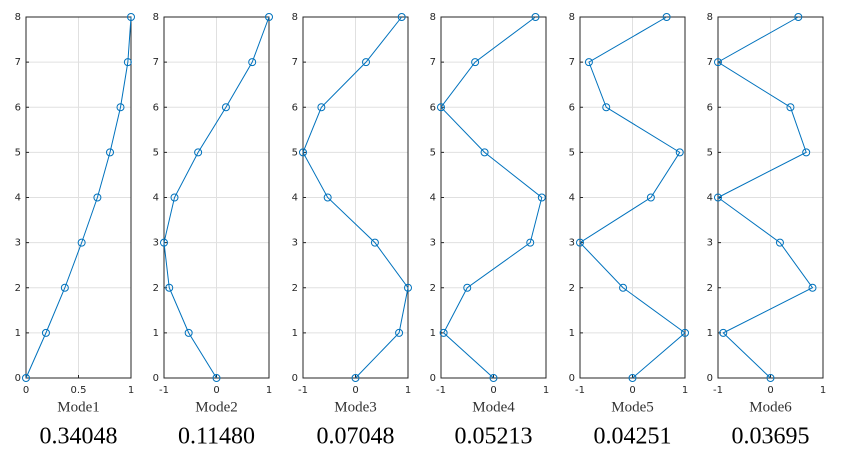 The width and height of the screenshot is (844, 459). What do you see at coordinates (633, 437) in the screenshot?
I see `mode-caption: 0.04251` at bounding box center [633, 437].